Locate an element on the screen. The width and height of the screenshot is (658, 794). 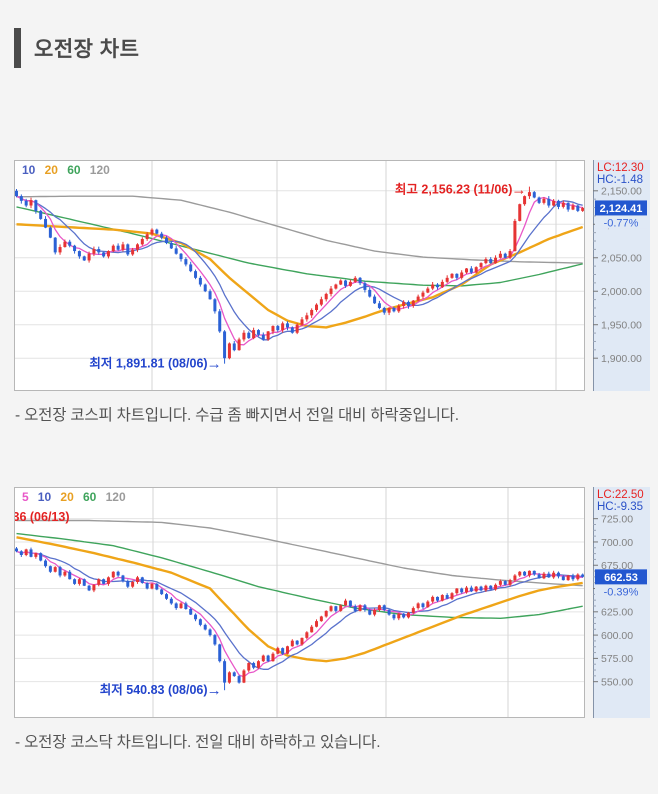
svg-text: 600.00 is located at coordinates (617, 636).